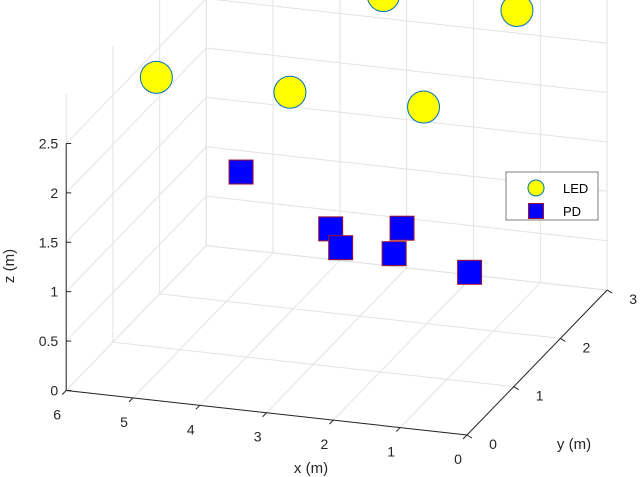 This screenshot has height=477, width=640. What do you see at coordinates (458, 459) in the screenshot?
I see `x-tick-label: 0` at bounding box center [458, 459].